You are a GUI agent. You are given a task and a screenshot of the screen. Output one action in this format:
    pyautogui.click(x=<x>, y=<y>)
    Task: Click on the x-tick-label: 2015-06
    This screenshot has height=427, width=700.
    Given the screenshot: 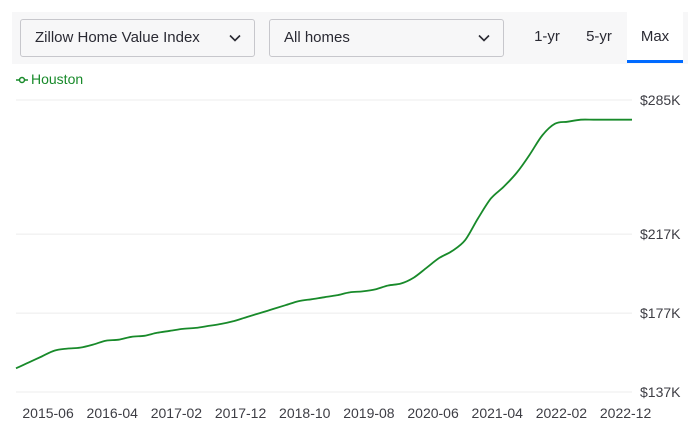 What is the action you would take?
    pyautogui.click(x=48, y=413)
    